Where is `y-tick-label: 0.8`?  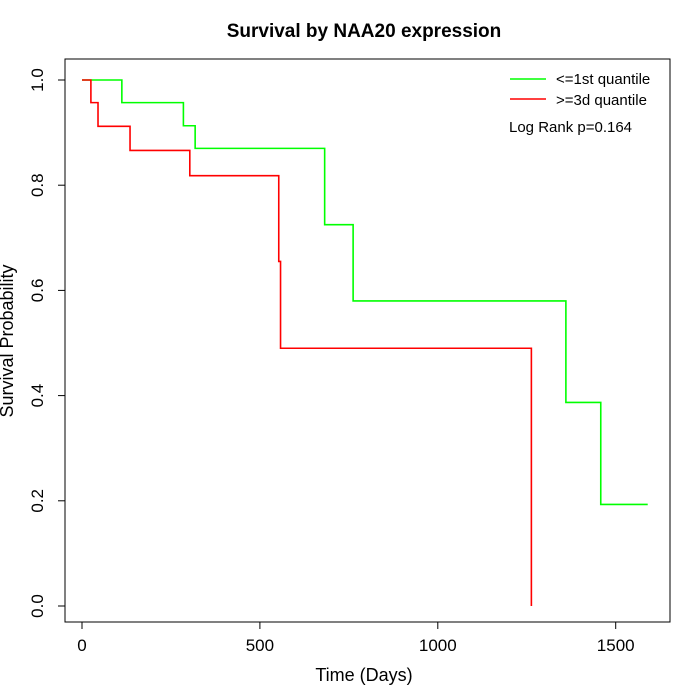
y-tick-label: 0.8 is located at coordinates (37, 185).